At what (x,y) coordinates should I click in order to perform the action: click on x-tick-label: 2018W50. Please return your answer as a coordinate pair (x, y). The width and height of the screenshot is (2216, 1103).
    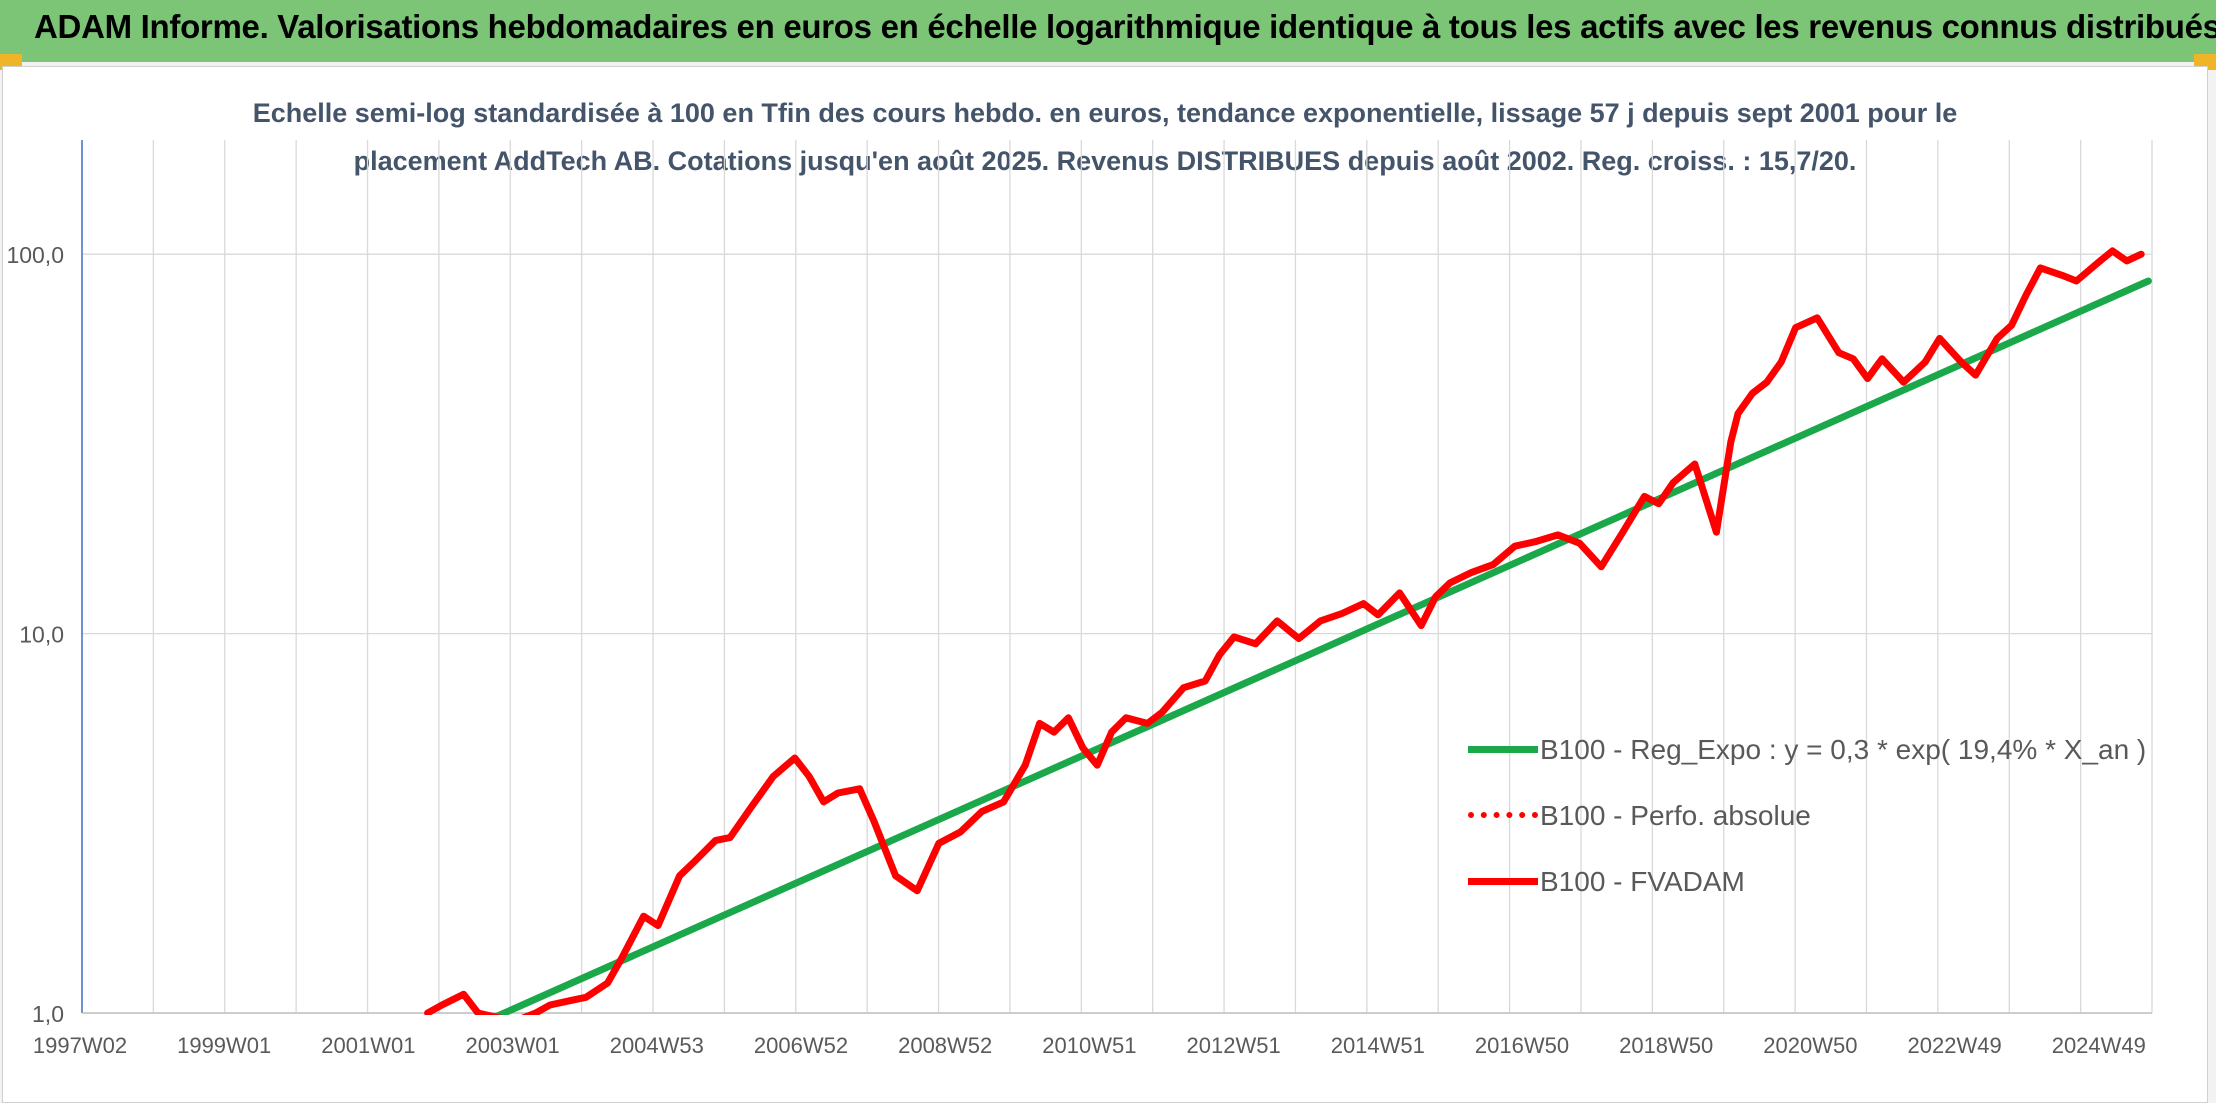
    Looking at the image, I should click on (1666, 1045).